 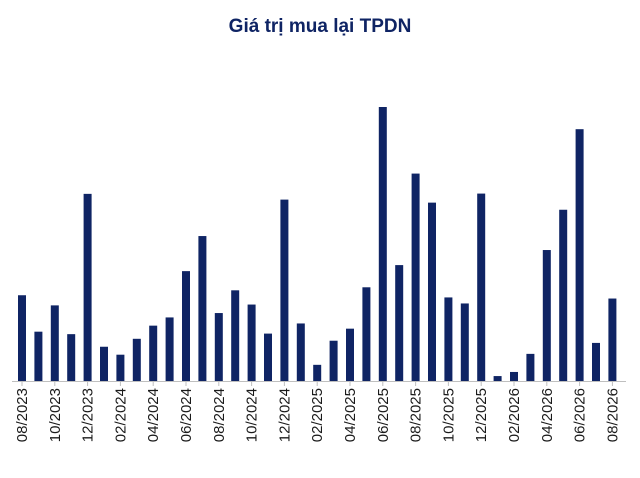 What do you see at coordinates (22, 415) in the screenshot?
I see `x-tick-label: 08/2023` at bounding box center [22, 415].